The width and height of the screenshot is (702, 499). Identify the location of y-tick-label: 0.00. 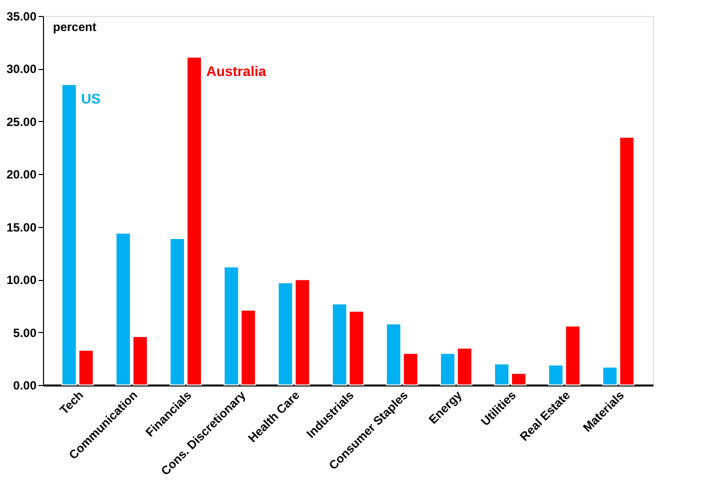
(25, 385).